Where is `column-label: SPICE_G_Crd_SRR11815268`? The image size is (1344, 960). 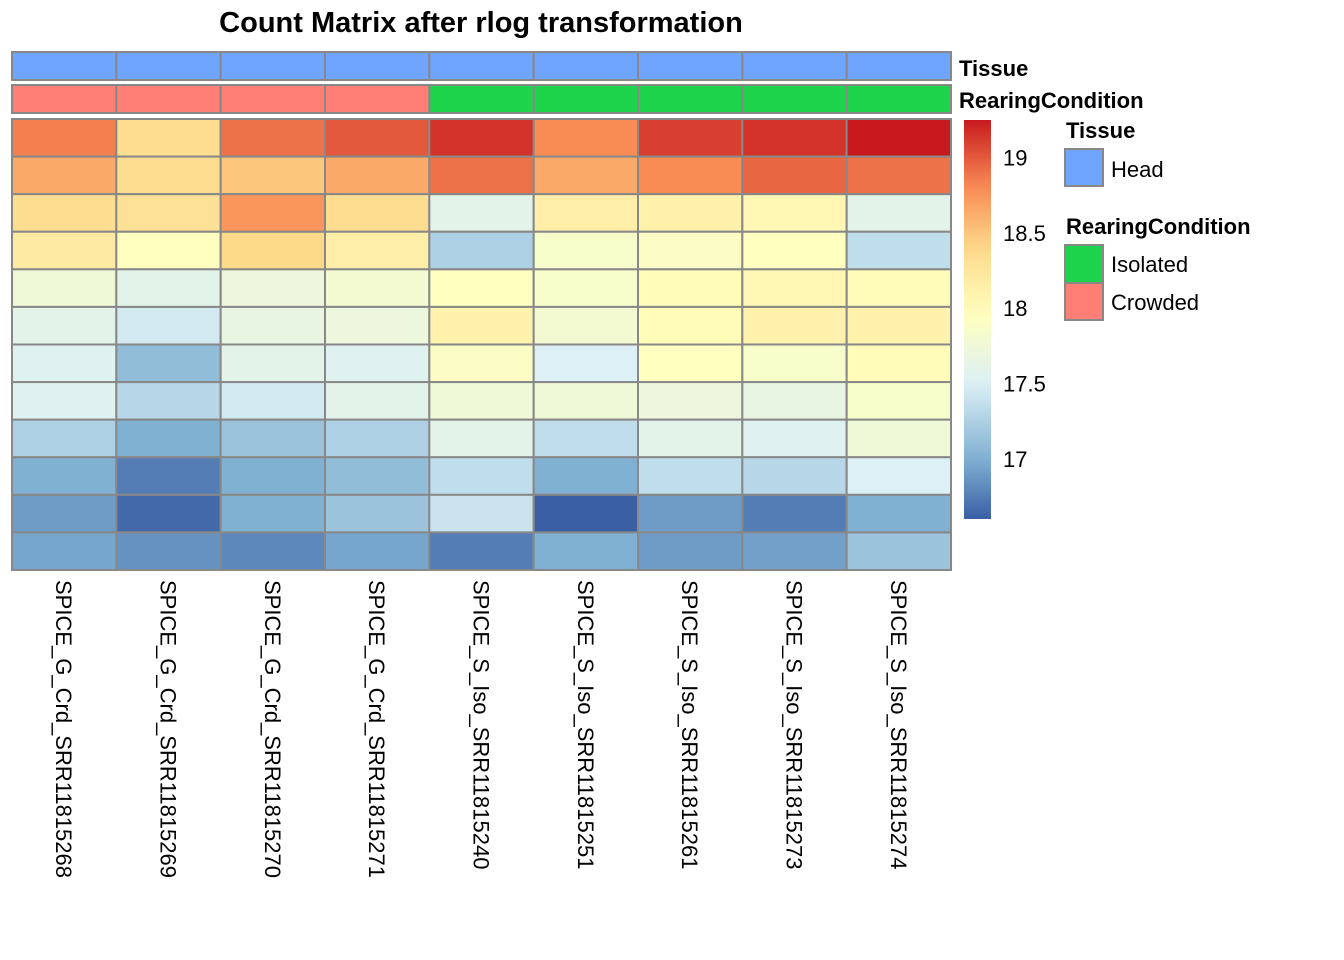 column-label: SPICE_G_Crd_SRR11815268 is located at coordinates (63, 729).